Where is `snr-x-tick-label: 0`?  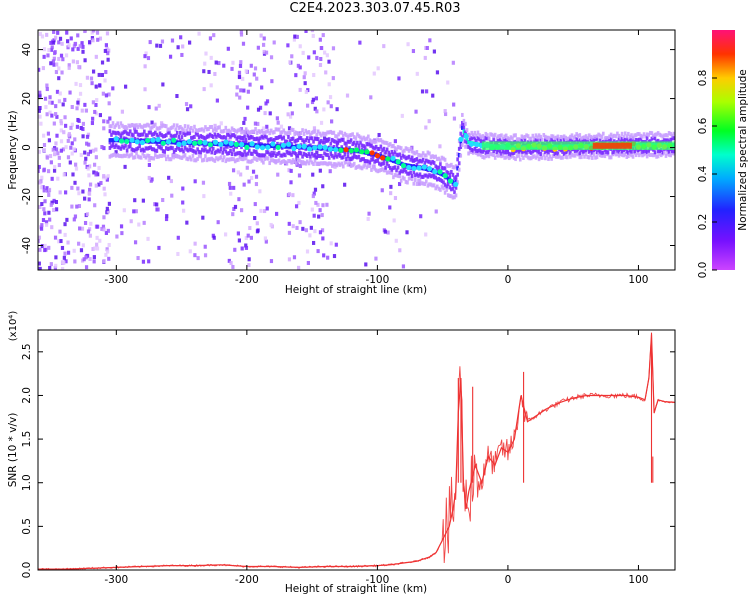
snr-x-tick-label: 0 is located at coordinates (508, 580).